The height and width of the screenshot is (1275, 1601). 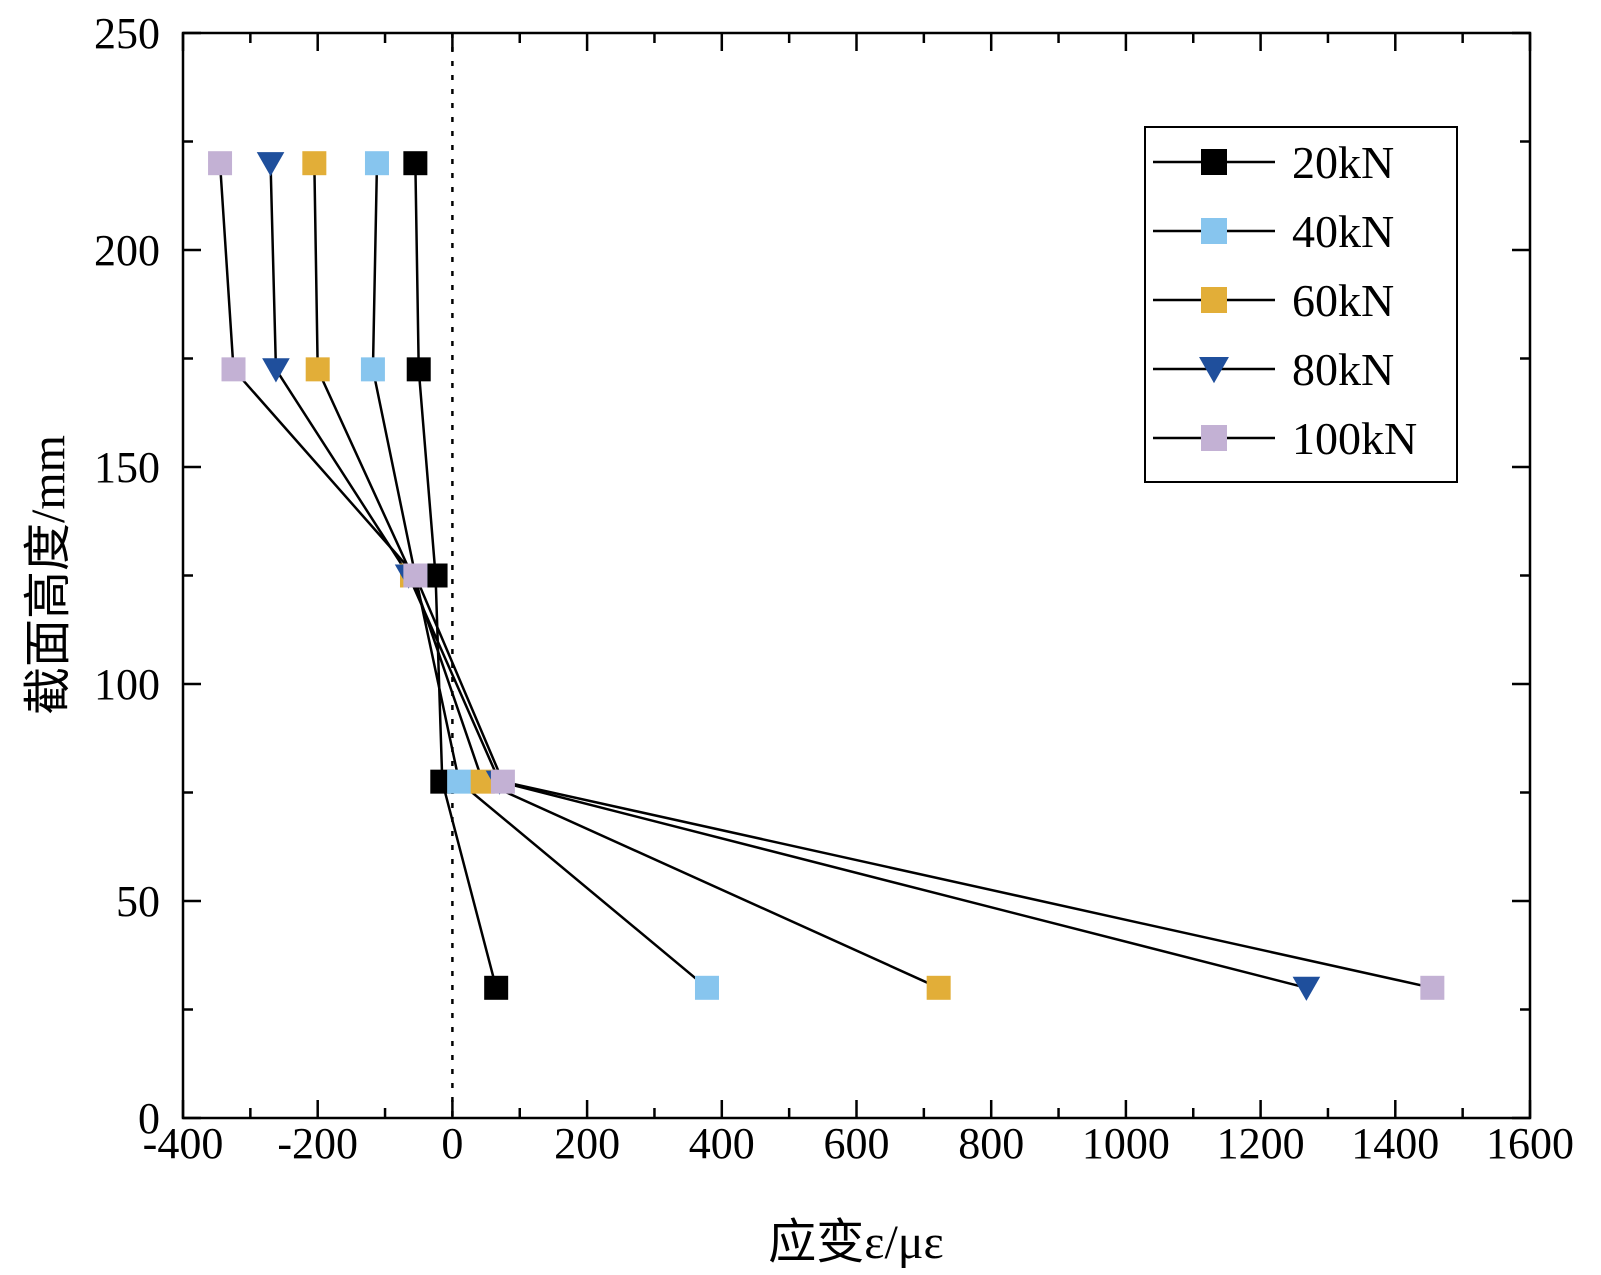 I want to click on y-tick-label: 100, so click(x=127, y=684).